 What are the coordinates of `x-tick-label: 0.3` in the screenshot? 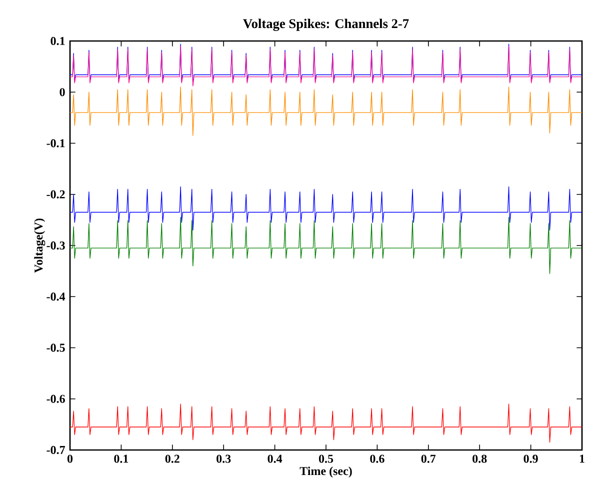 It's located at (223, 458).